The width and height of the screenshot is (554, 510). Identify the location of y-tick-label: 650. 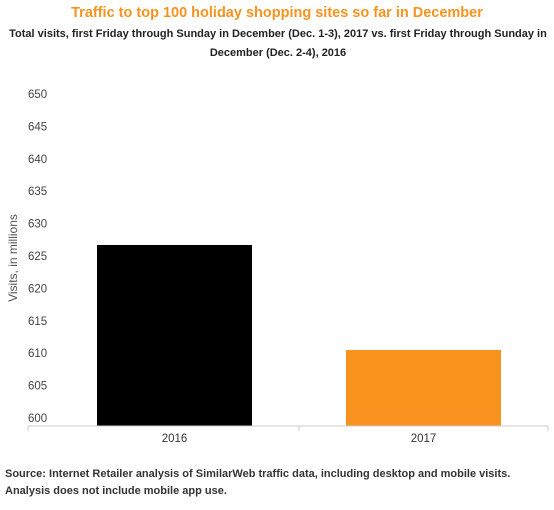
(37, 95).